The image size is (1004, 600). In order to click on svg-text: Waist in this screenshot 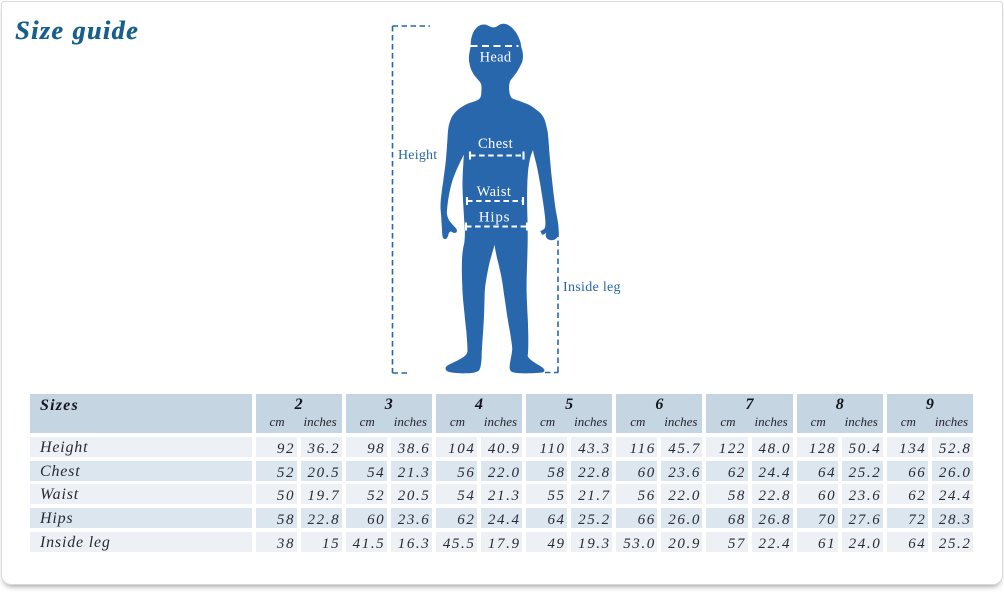, I will do `click(494, 192)`.